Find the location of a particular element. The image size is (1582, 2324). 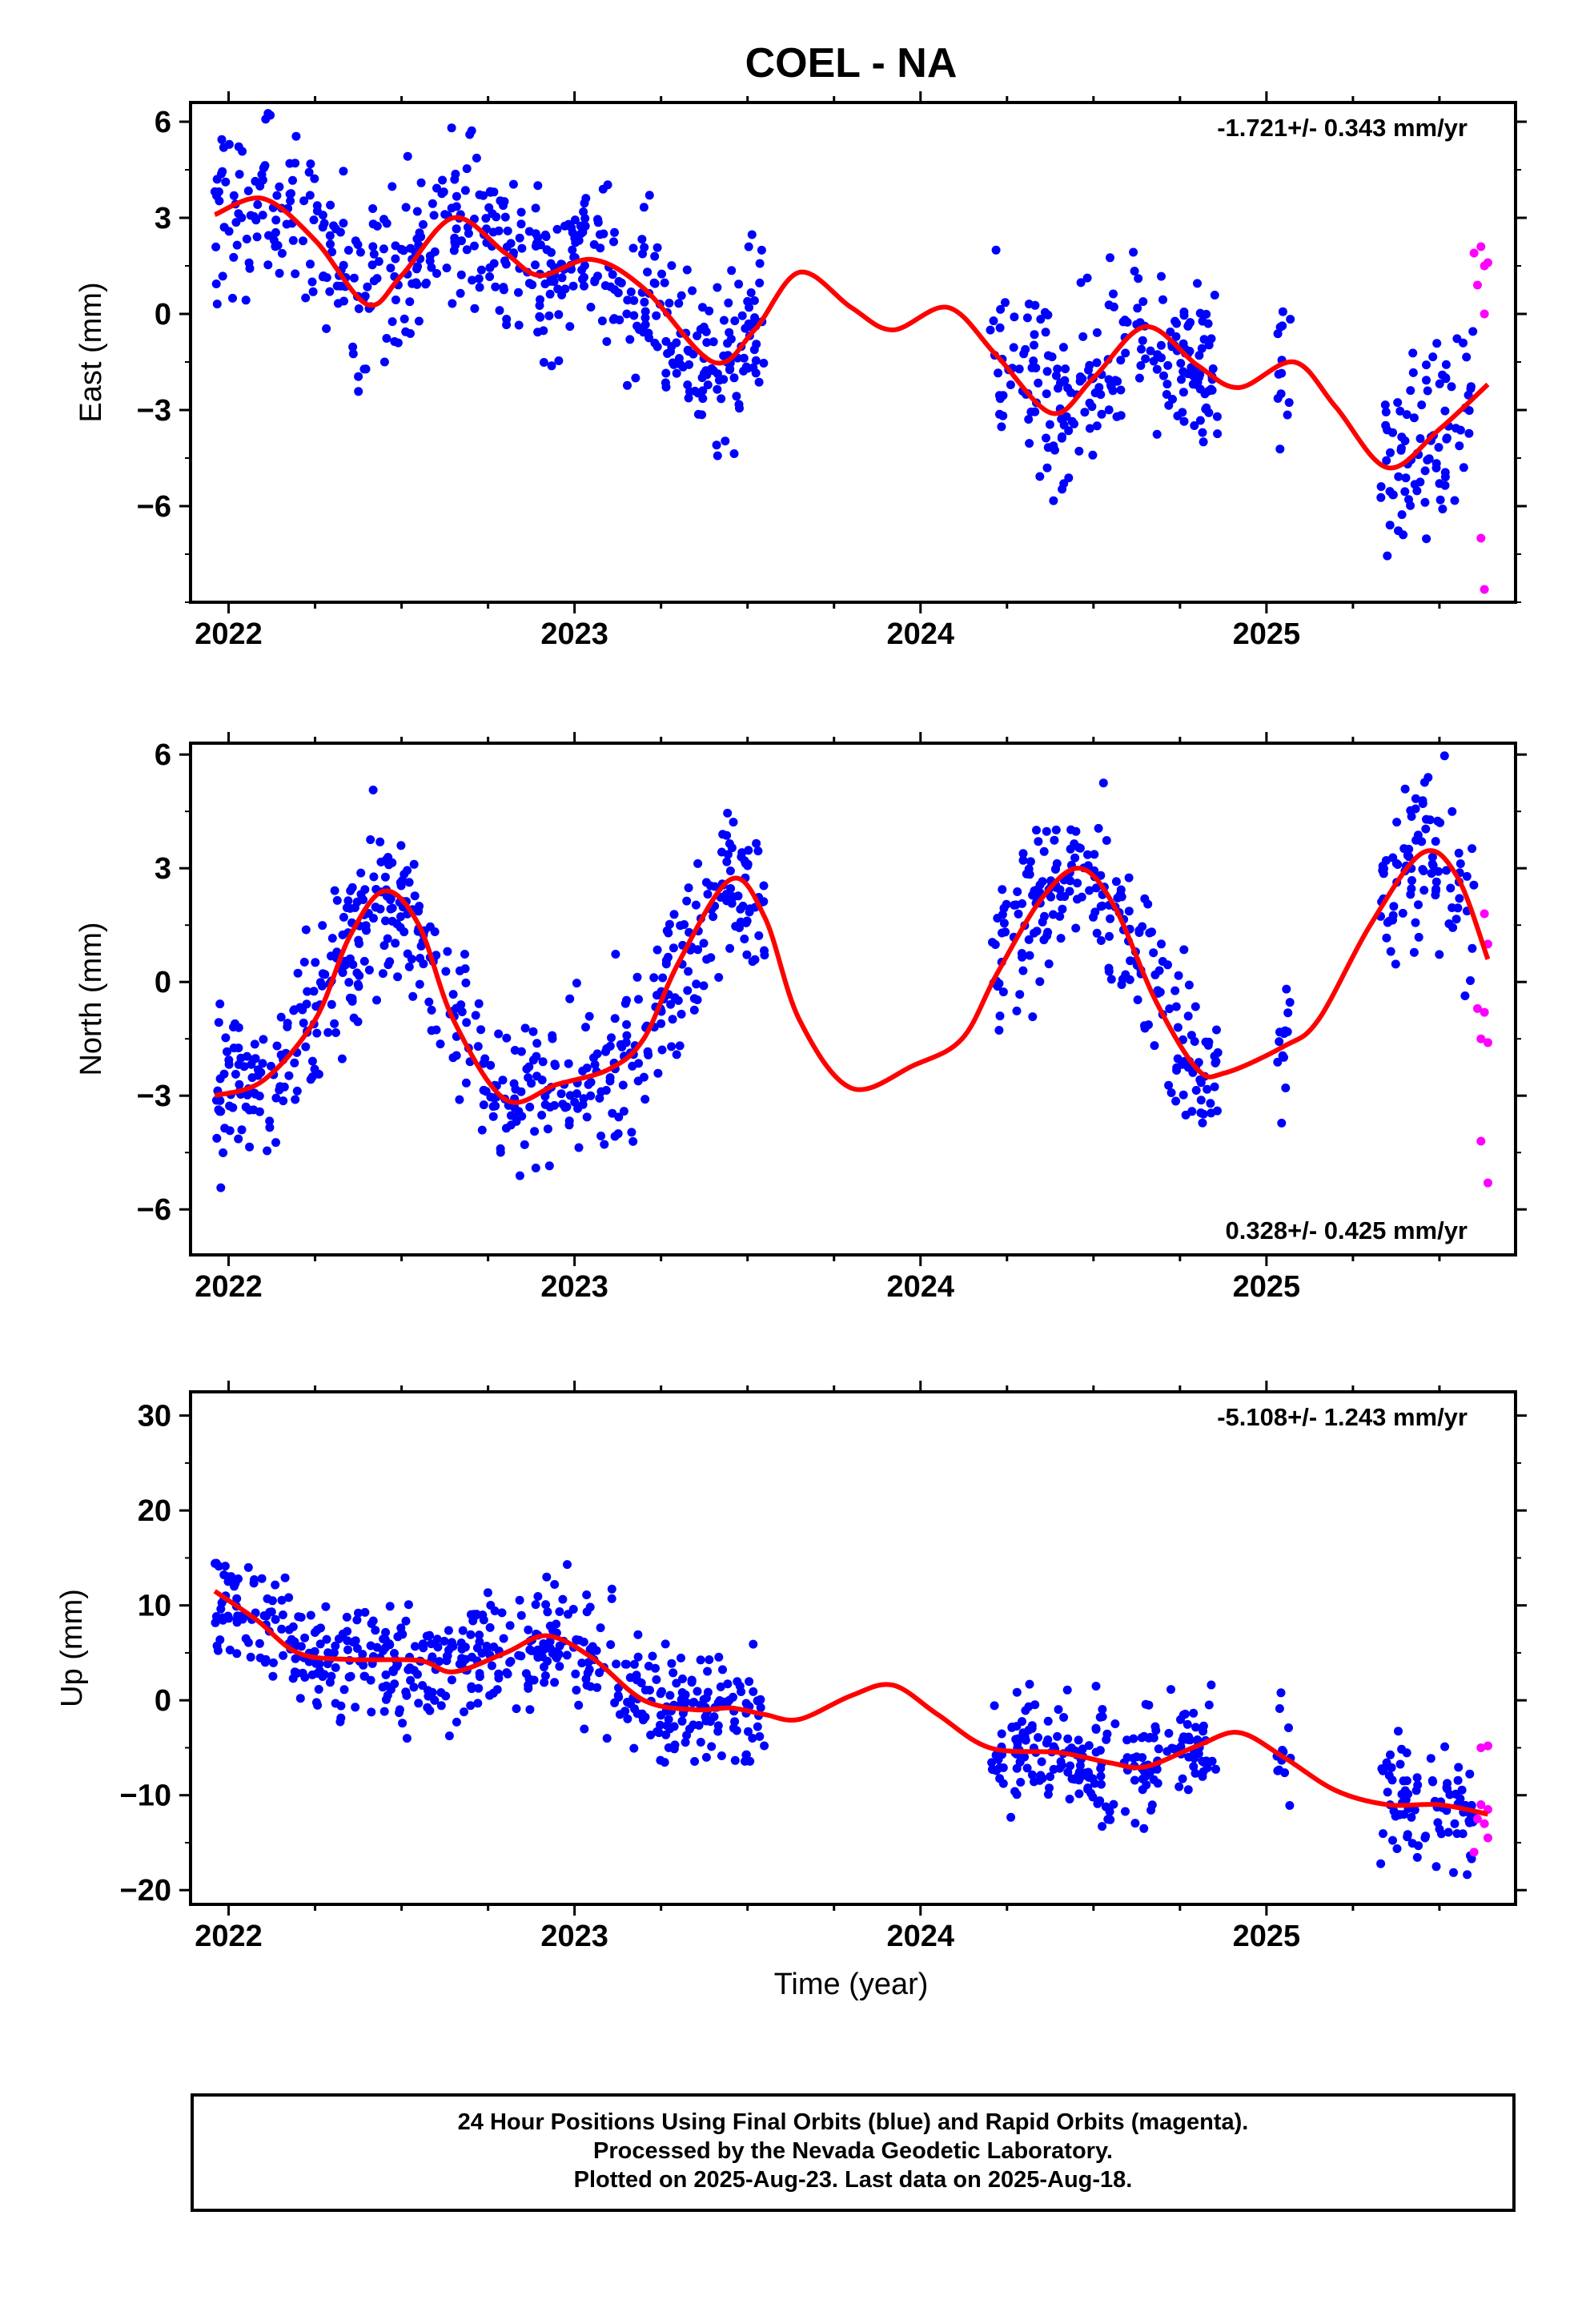

y-tick-label: −6 is located at coordinates (154, 1210).